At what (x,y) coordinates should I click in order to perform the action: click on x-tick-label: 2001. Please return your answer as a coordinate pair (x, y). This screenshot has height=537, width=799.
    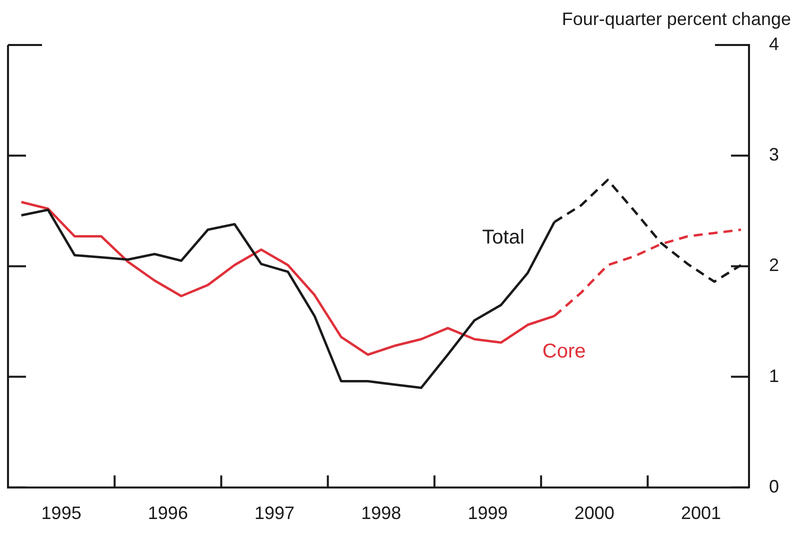
    Looking at the image, I should click on (701, 513).